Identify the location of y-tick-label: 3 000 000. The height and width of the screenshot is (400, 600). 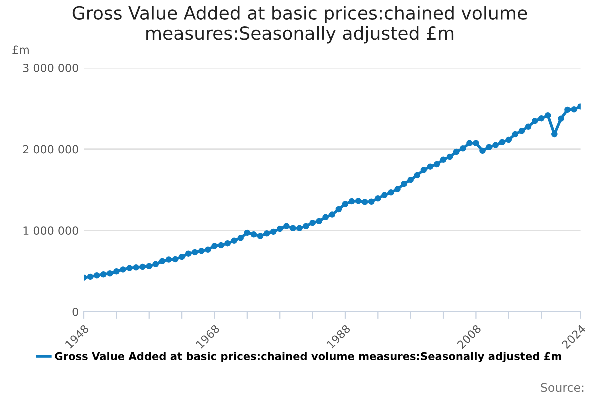
(50, 68).